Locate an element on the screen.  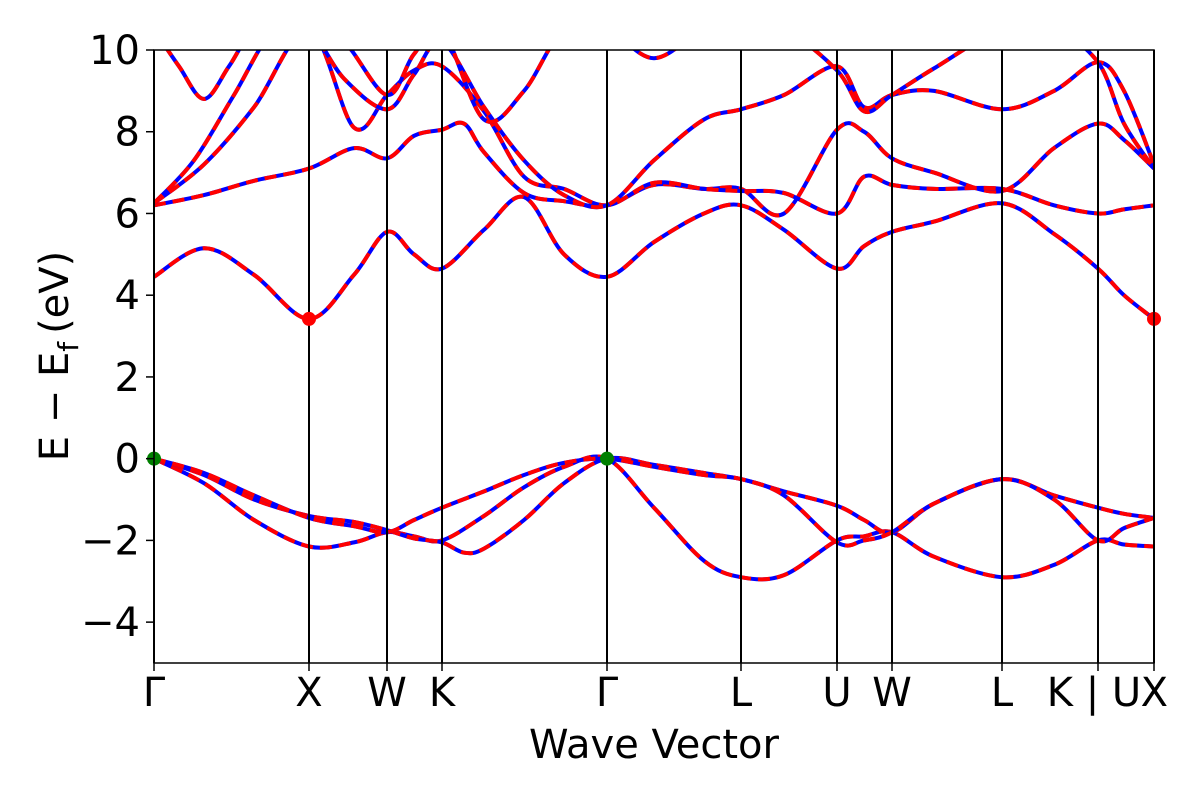
y-axis-title-unit: (eV) is located at coordinates (55, 292).